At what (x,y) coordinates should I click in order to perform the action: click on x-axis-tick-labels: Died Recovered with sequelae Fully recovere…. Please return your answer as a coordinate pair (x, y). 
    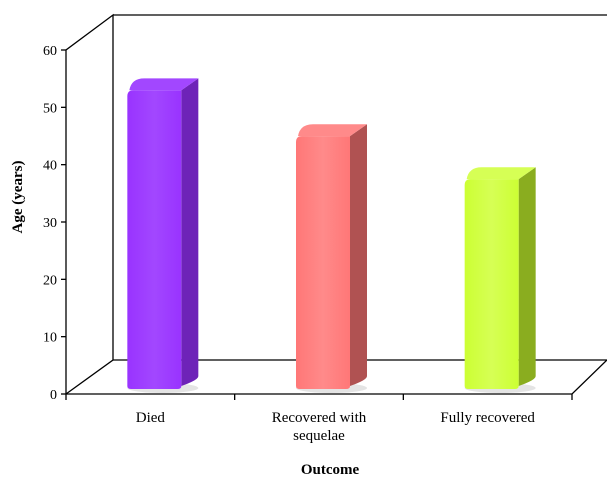
    Looking at the image, I should click on (336, 427).